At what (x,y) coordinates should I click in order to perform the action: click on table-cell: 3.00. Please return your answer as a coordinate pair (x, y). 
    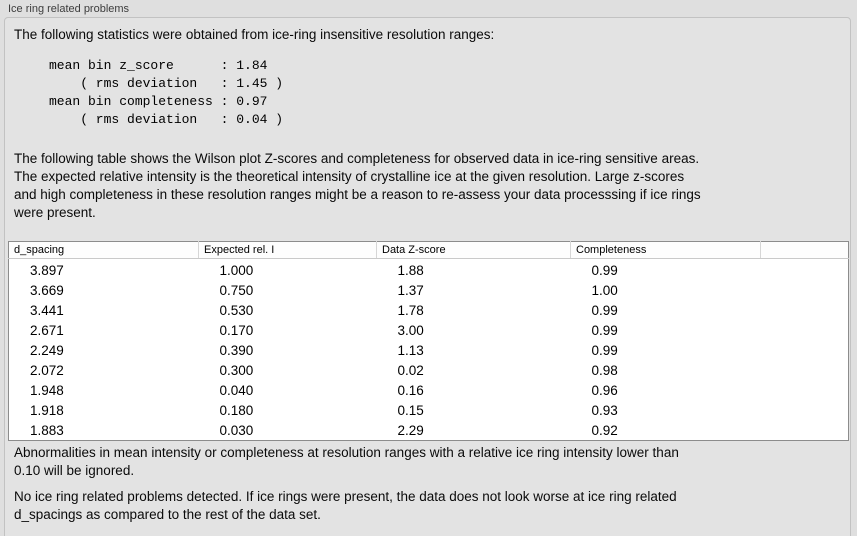
    Looking at the image, I should click on (410, 330).